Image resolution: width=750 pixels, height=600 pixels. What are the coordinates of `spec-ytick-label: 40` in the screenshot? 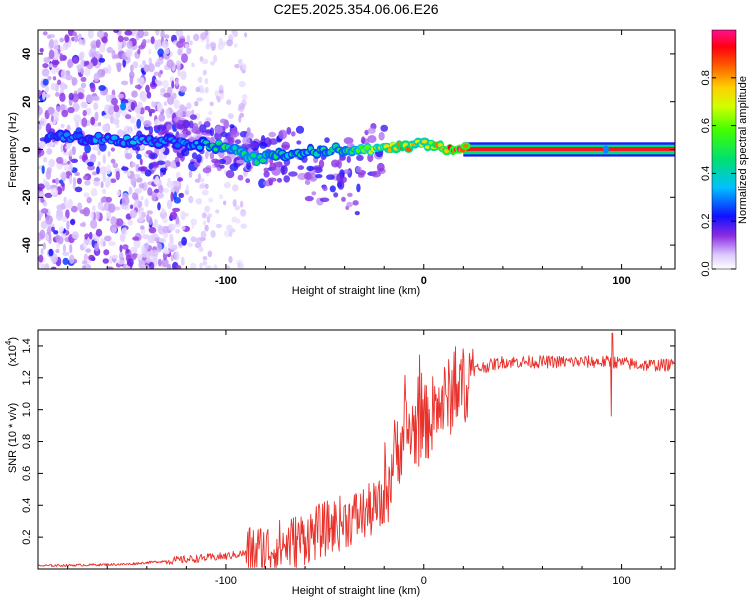 It's located at (27, 54).